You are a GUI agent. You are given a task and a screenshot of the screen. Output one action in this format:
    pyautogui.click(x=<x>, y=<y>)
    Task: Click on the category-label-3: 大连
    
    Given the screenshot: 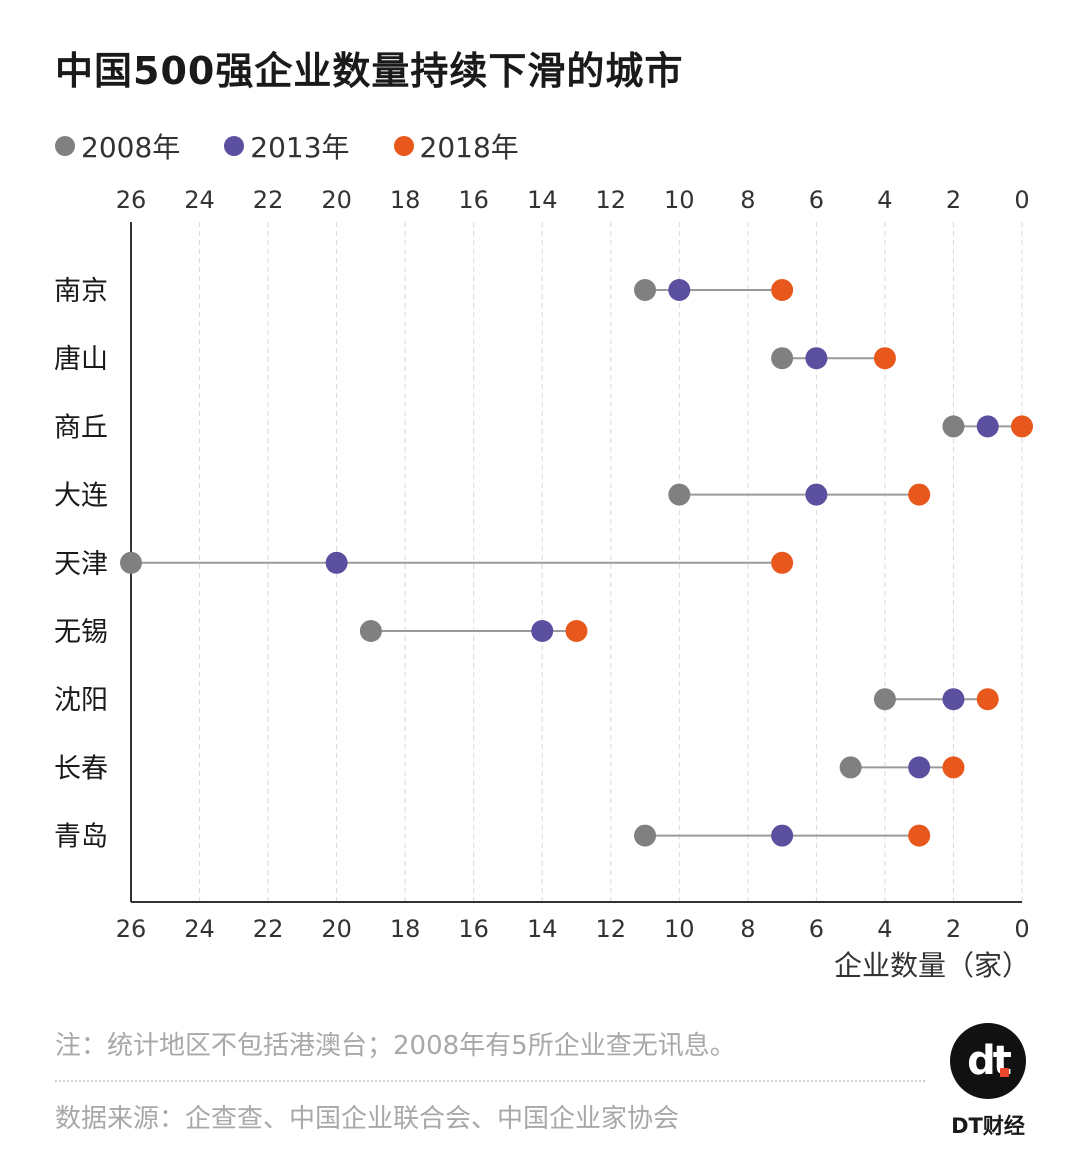 What is the action you would take?
    pyautogui.click(x=81, y=496)
    